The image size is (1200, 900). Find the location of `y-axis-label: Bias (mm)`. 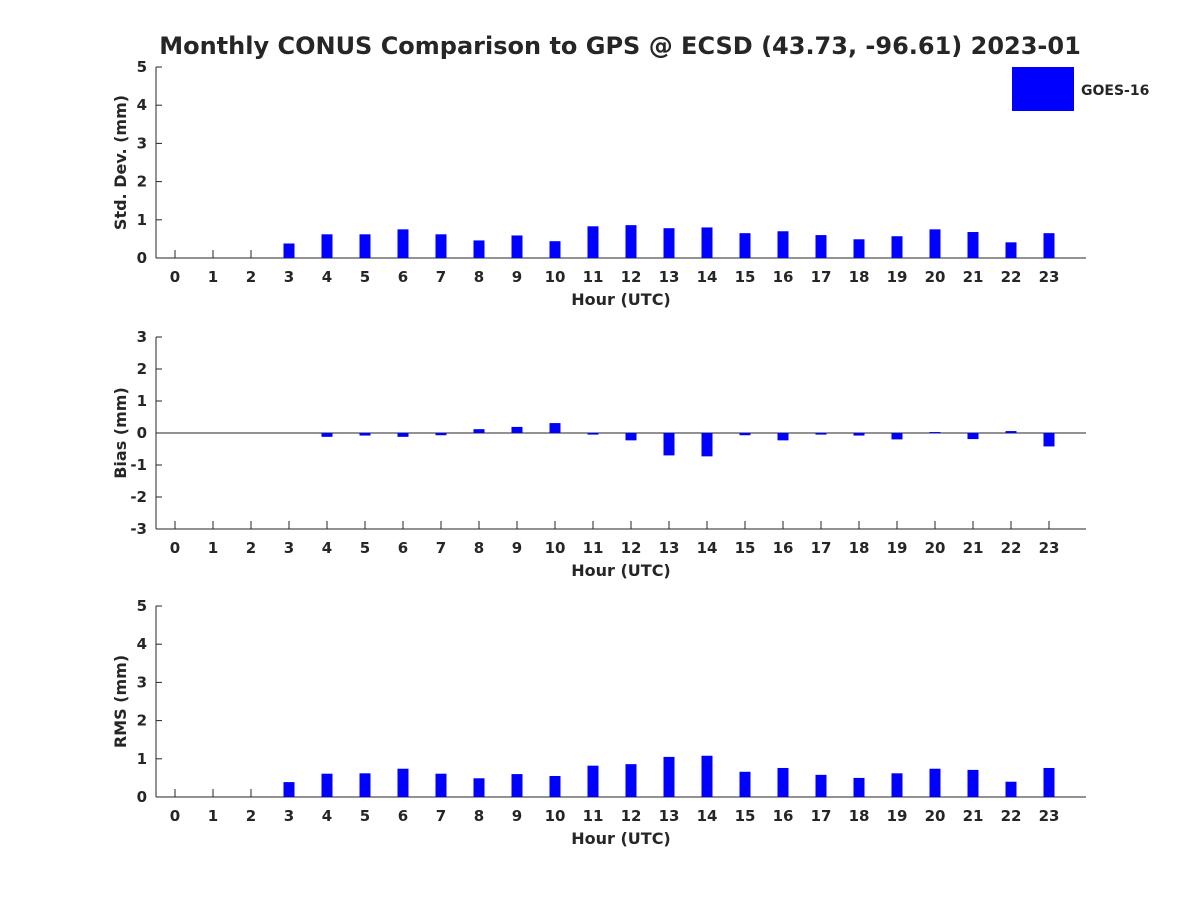

y-axis-label: Bias (mm) is located at coordinates (120, 433).